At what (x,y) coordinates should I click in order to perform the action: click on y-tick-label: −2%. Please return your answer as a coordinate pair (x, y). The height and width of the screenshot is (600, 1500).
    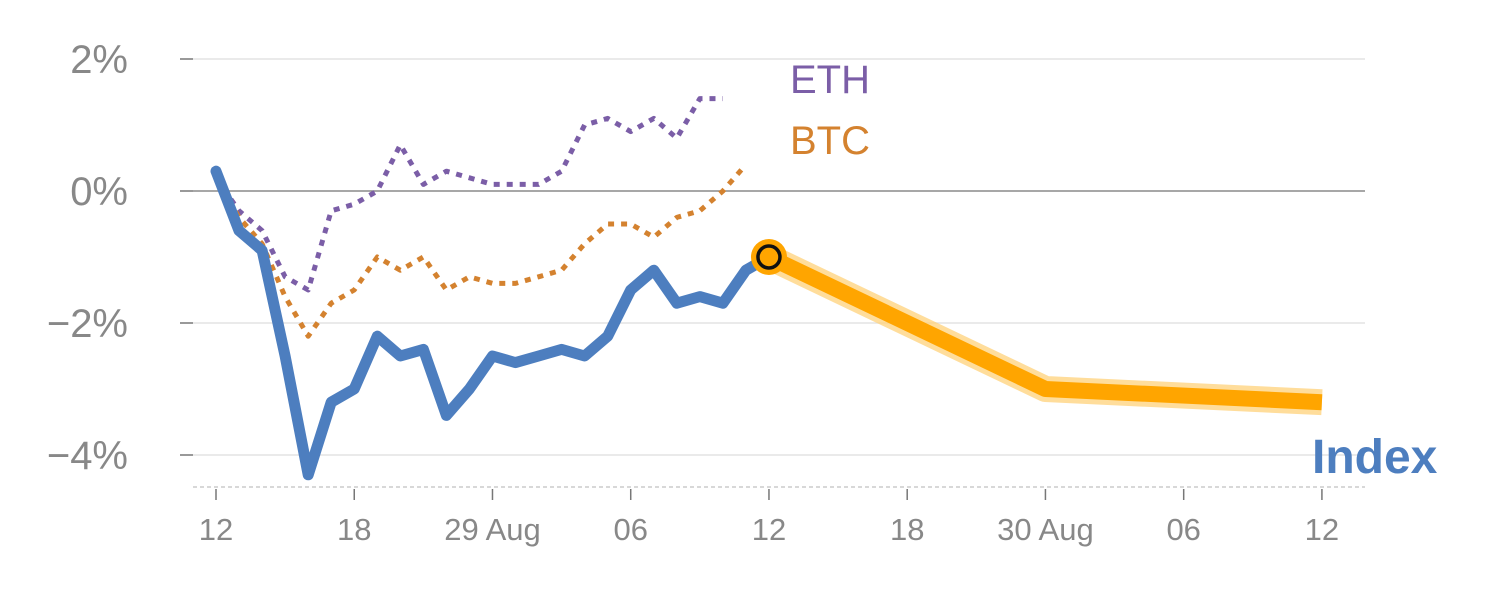
    Looking at the image, I should click on (87, 324).